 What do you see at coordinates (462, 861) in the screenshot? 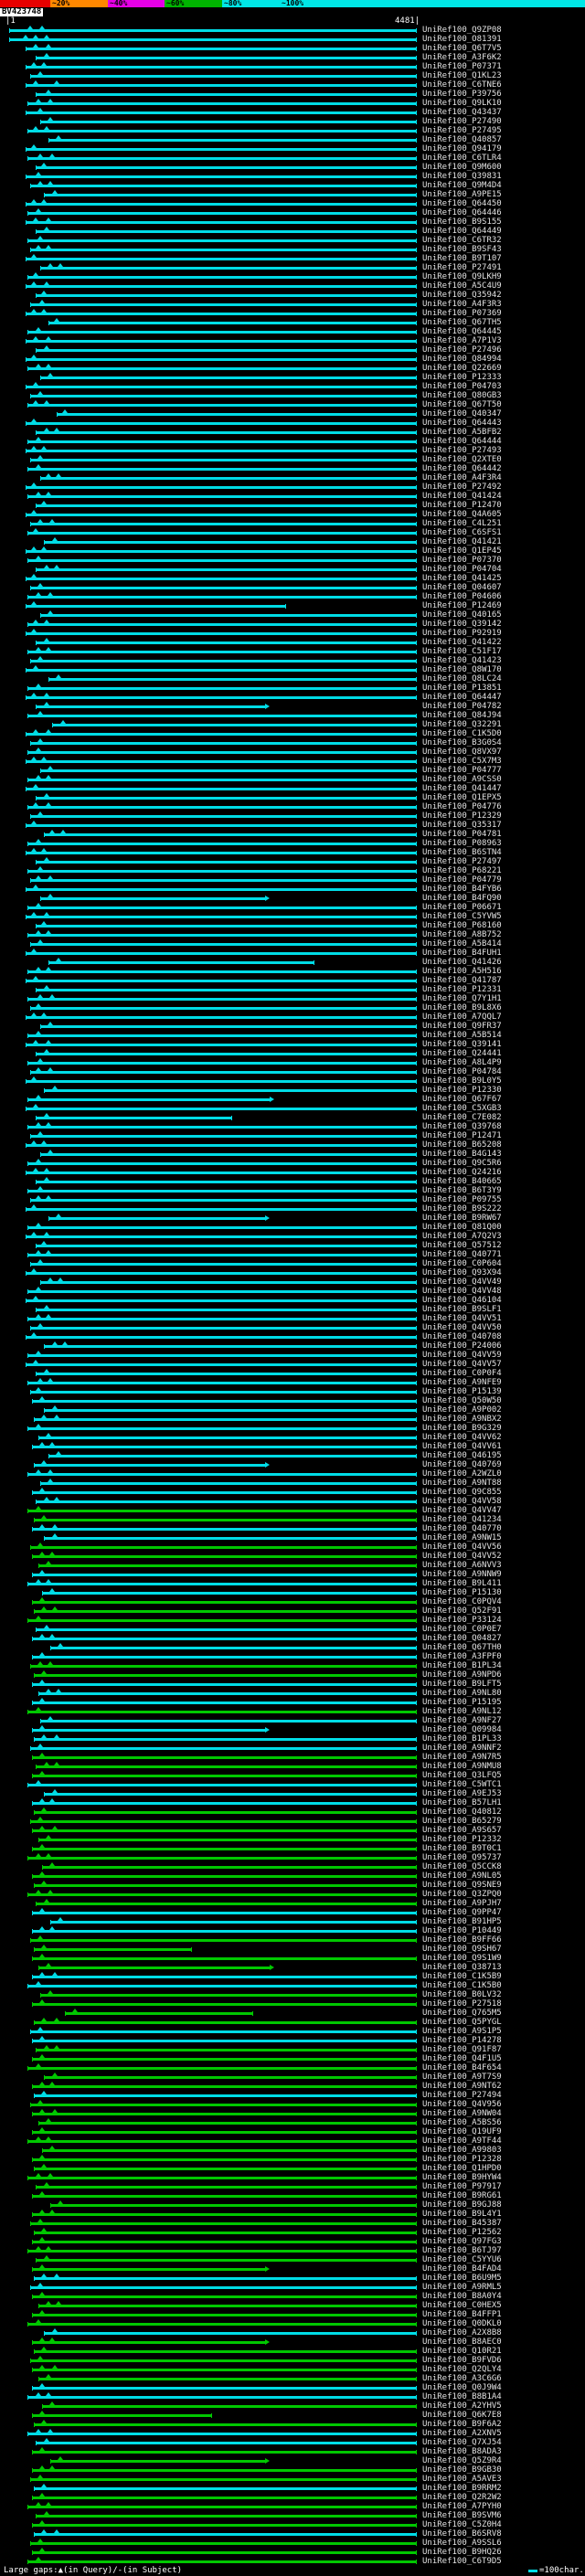
I see `hit-label: UniRef100_P27497` at bounding box center [462, 861].